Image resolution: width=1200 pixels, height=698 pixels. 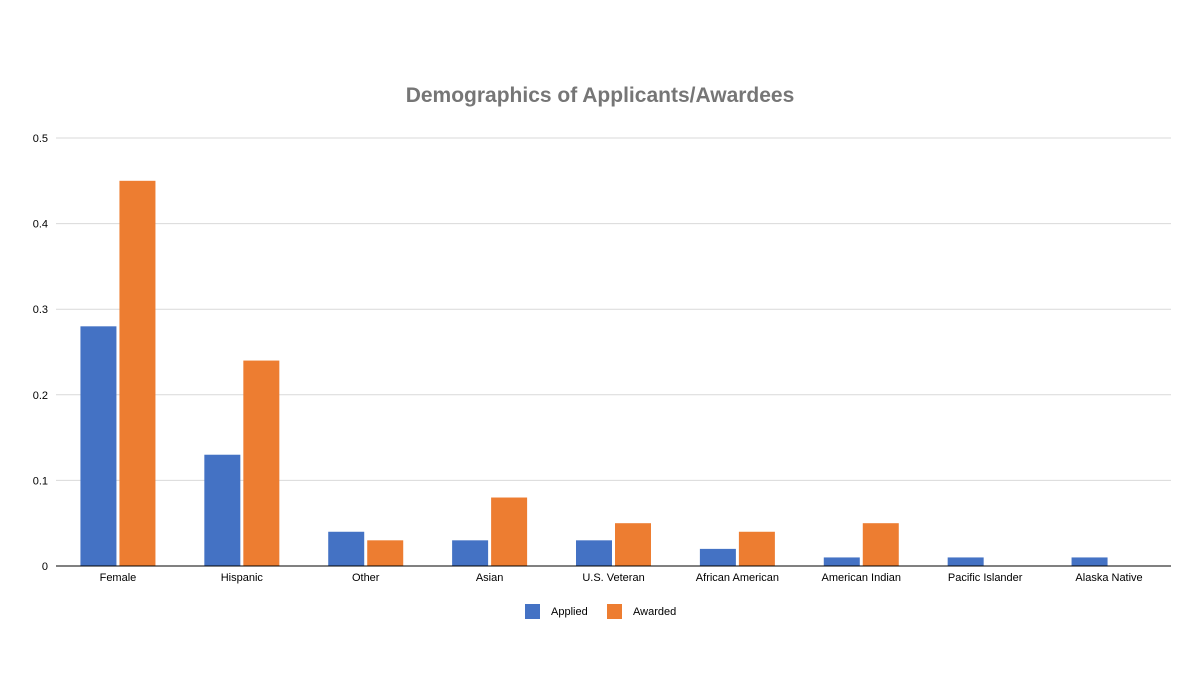 I want to click on x-tick-label: Alaska Native, so click(x=1108, y=578).